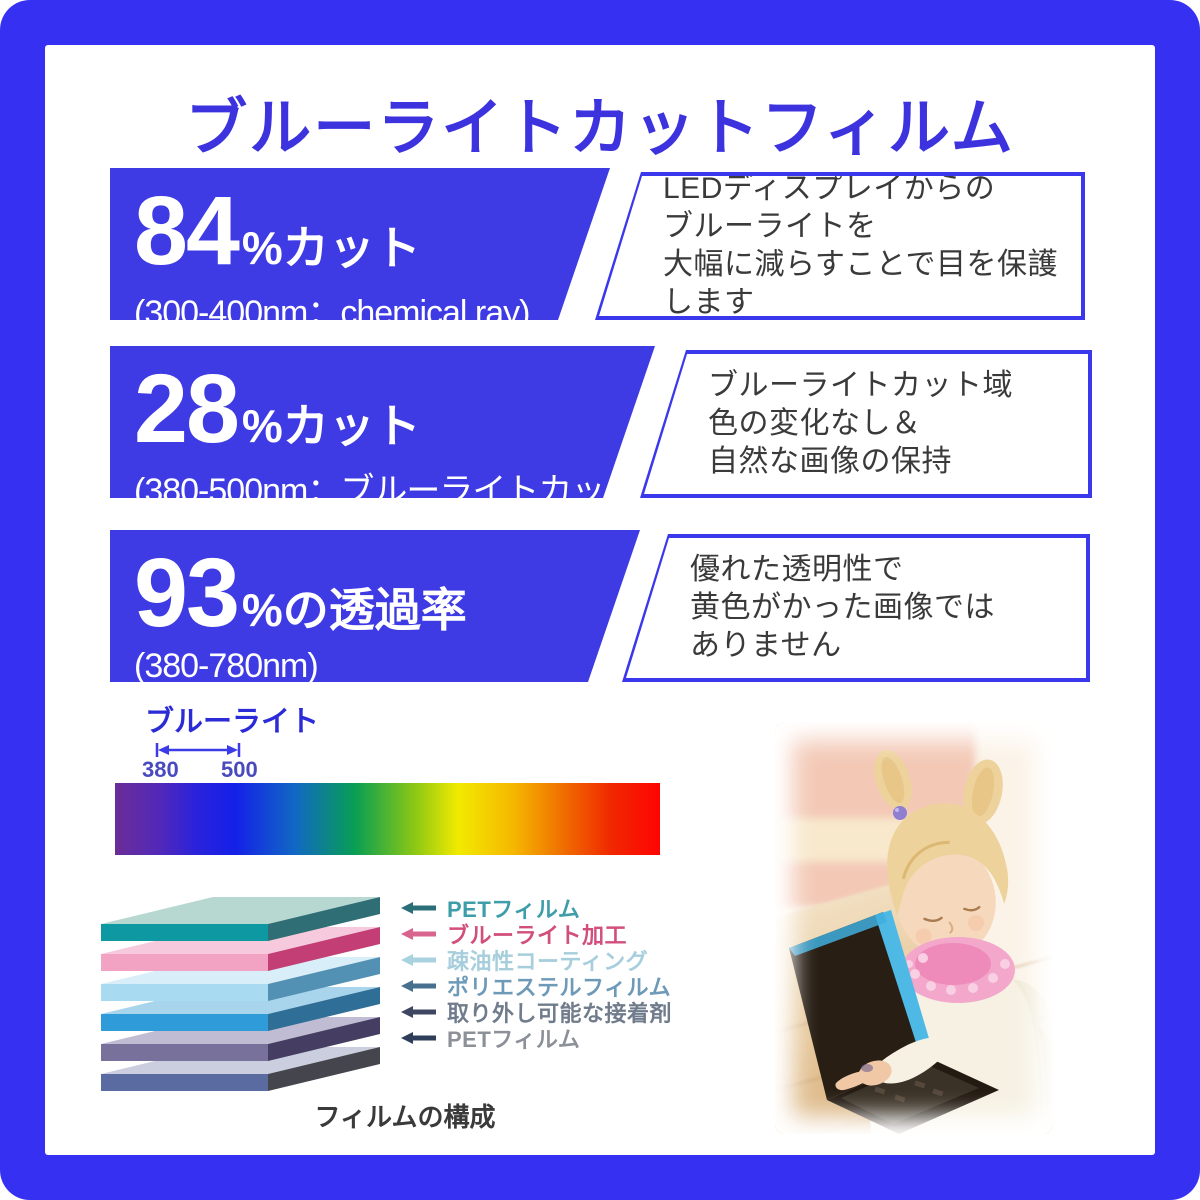 The image size is (1200, 1200). I want to click on description-line: LEDディスプレイからの, so click(829, 188).